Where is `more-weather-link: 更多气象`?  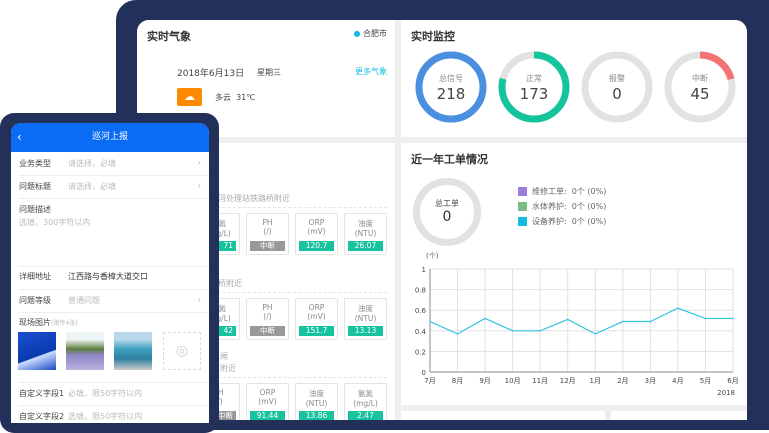 more-weather-link: 更多气象 is located at coordinates (371, 71).